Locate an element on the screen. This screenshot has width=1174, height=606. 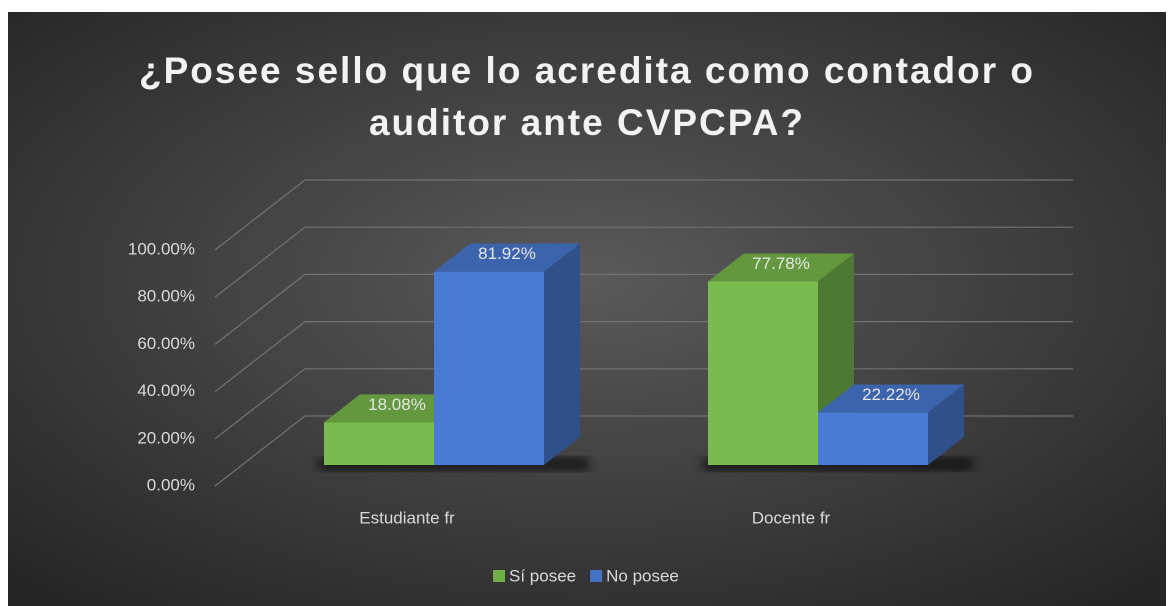
y-tick-label: 100.00% is located at coordinates (161, 248).